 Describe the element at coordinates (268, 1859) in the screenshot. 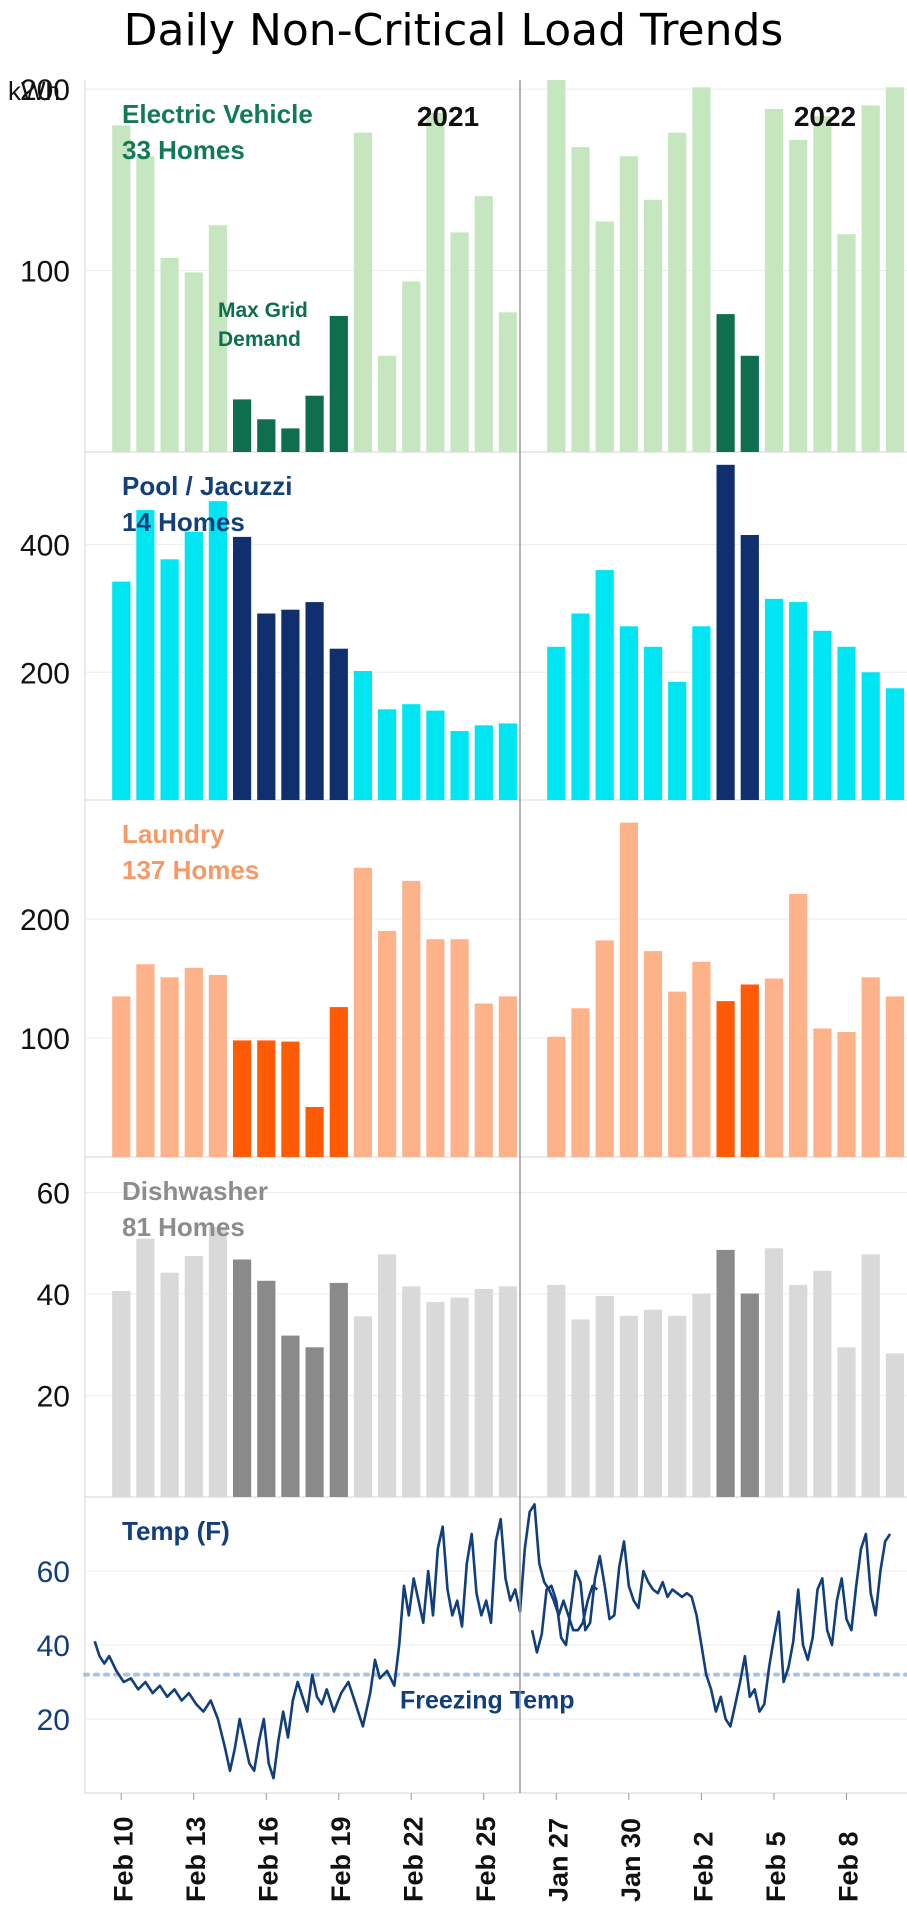

I see `x-tick-label: Feb 16` at that location.